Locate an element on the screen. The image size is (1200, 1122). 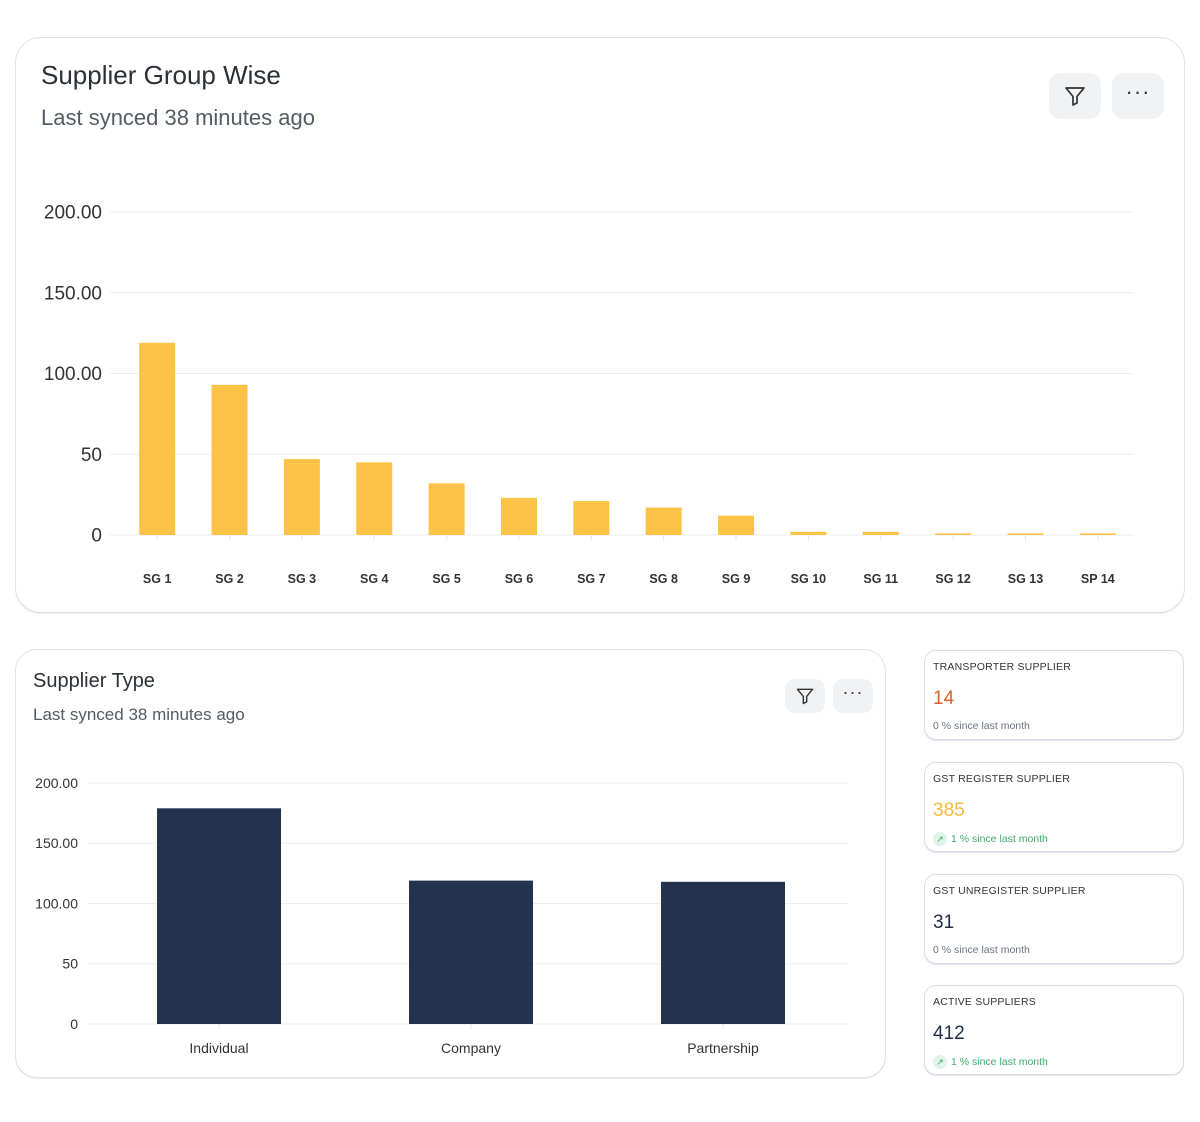
stat-label: GST UNREGISTER SUPPLIER is located at coordinates (1009, 891).